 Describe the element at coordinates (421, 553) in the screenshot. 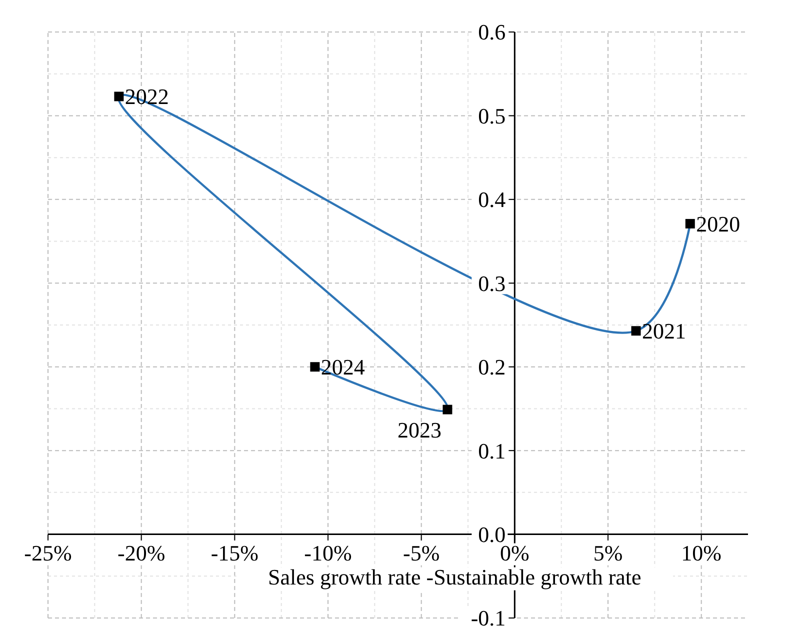

I see `x-tick-label: -5%` at that location.